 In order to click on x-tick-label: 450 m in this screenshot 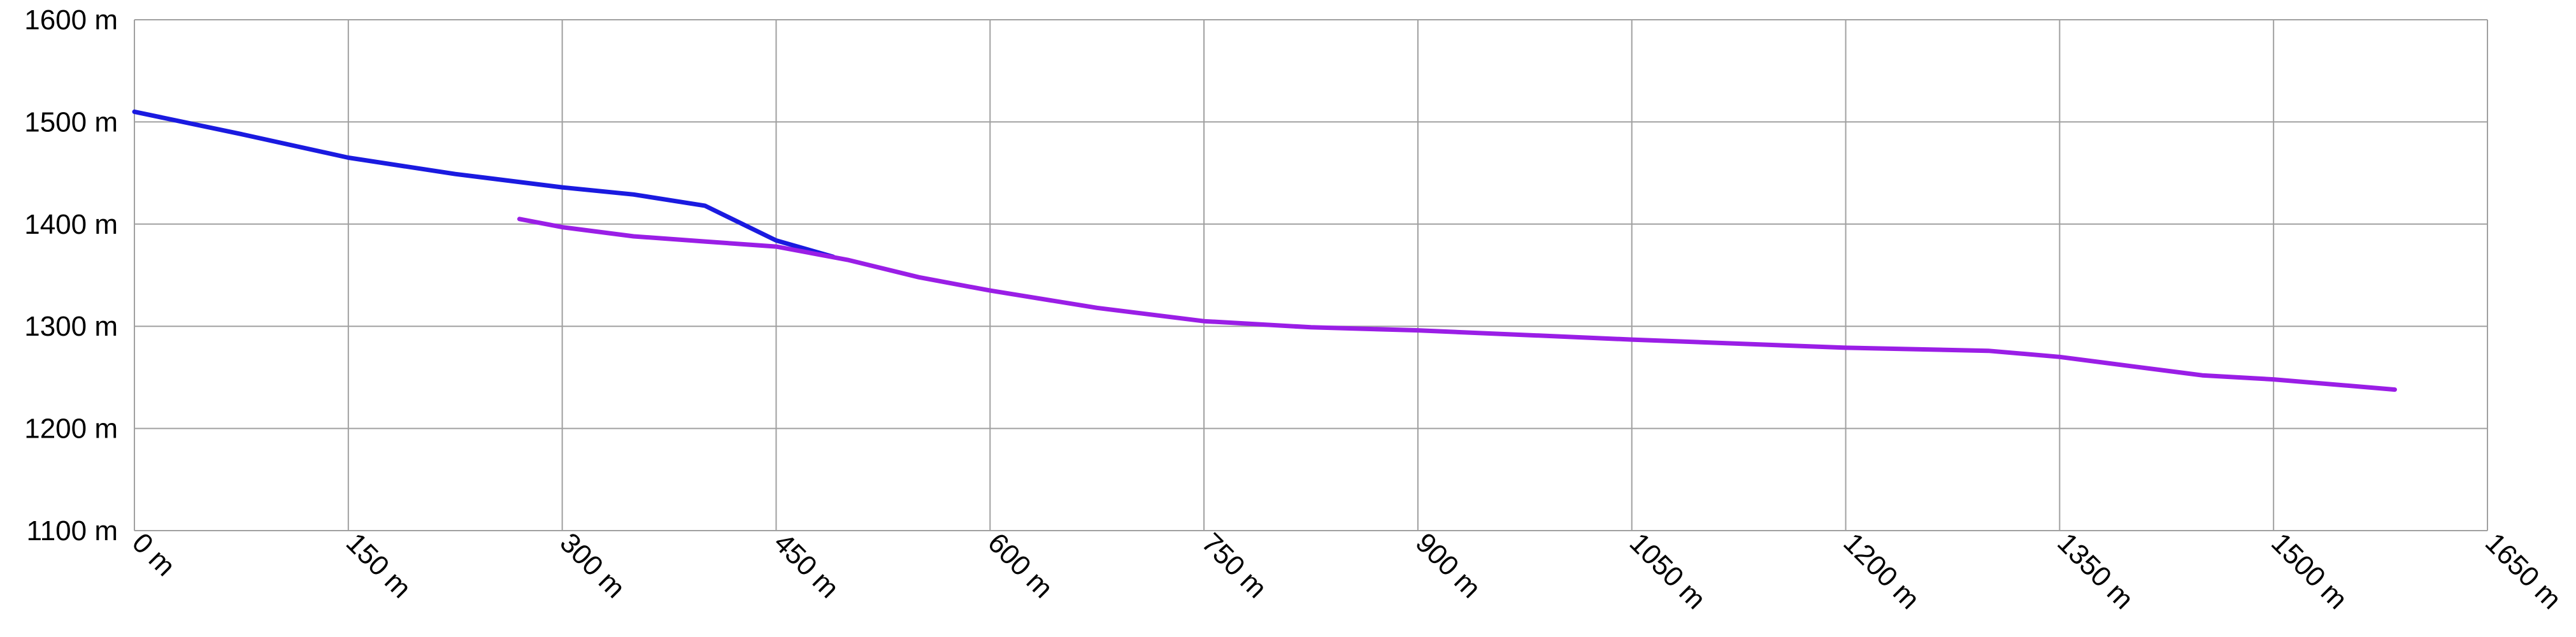, I will do `click(807, 565)`.